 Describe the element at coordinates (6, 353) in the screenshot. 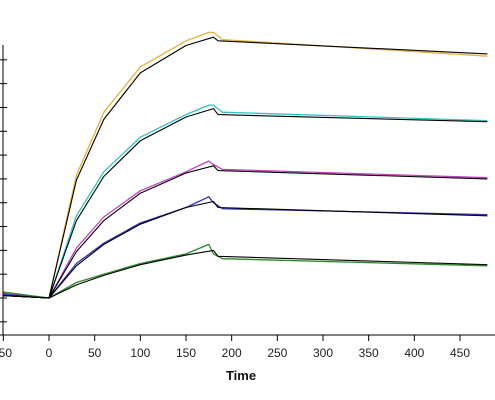

I see `x-tick-label: -50` at that location.